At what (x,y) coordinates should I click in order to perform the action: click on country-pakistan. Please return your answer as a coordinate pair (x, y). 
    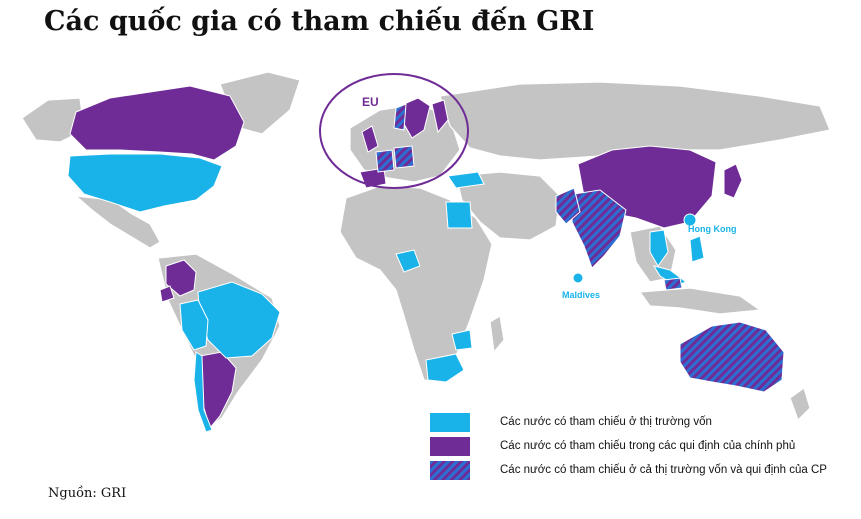
    Looking at the image, I should click on (568, 206).